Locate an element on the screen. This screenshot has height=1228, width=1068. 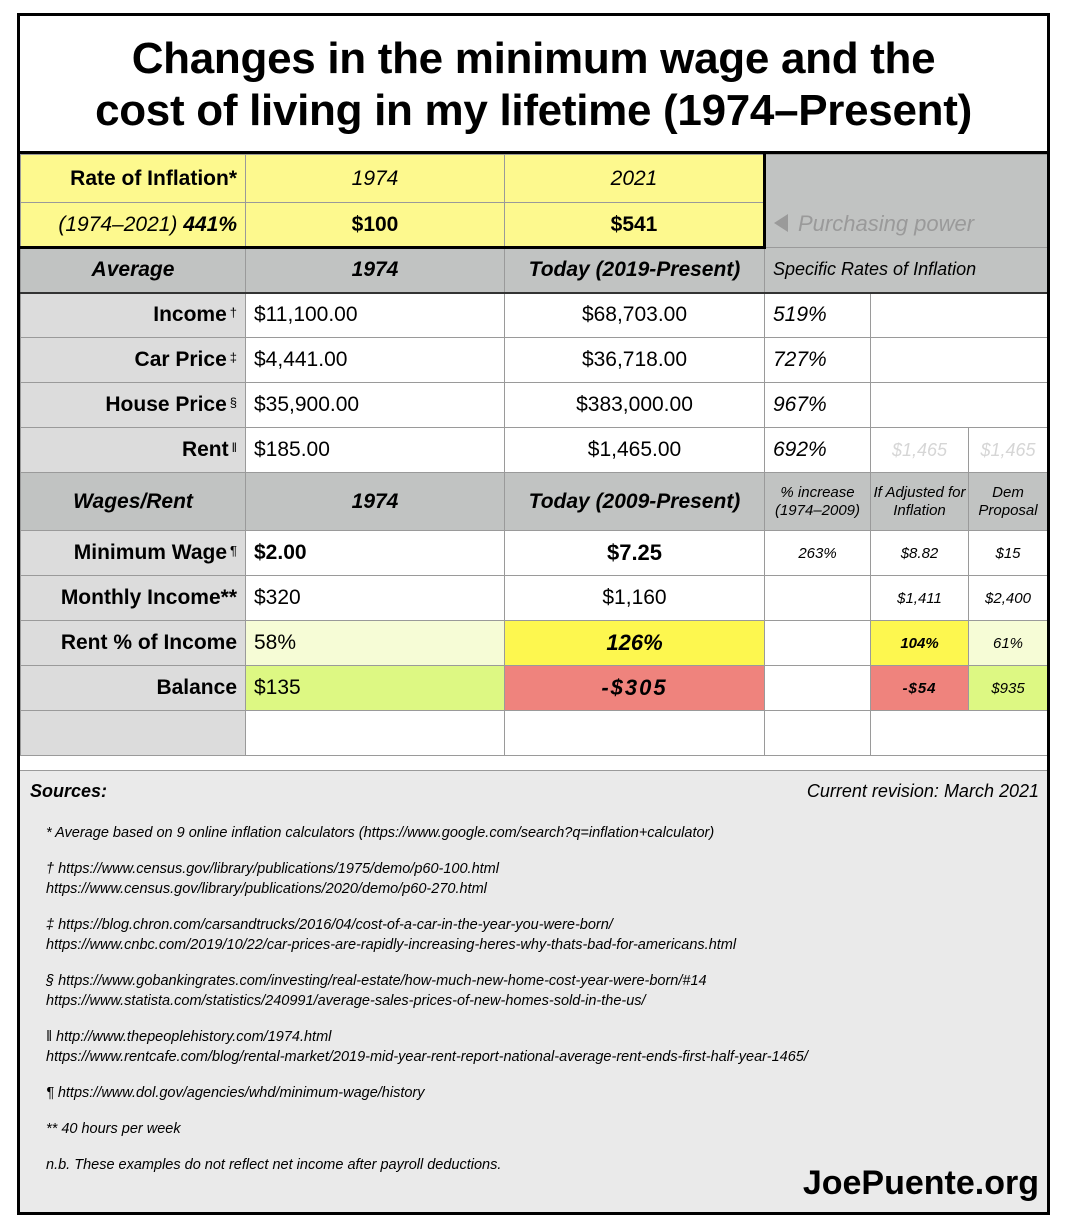
value-today: $68,703.00 is located at coordinates (634, 315).